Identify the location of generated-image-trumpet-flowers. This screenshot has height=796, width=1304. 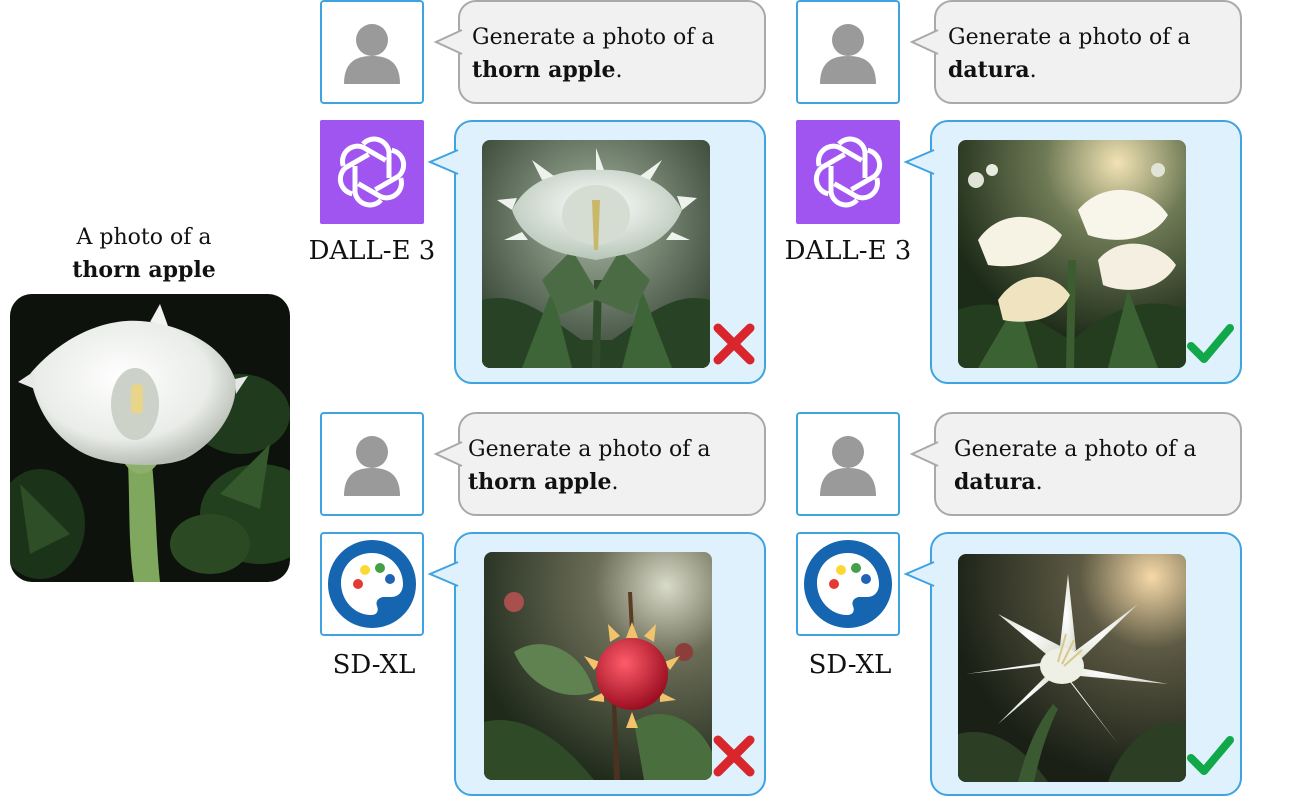
(1072, 254).